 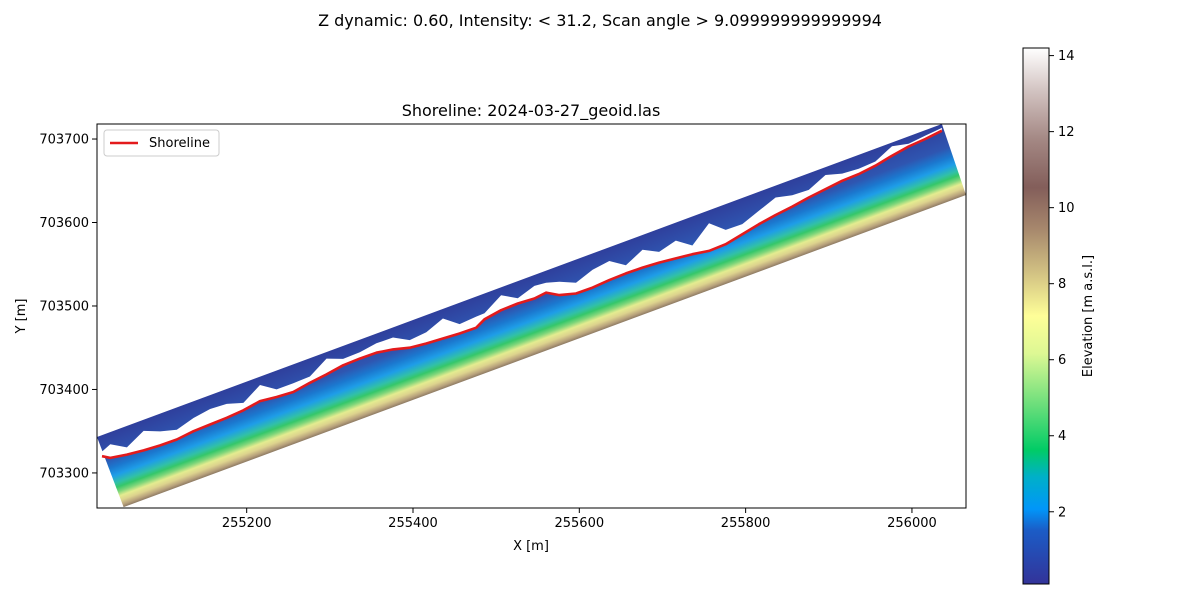 I want to click on legend-label-shoreline: Shoreline, so click(x=179, y=143).